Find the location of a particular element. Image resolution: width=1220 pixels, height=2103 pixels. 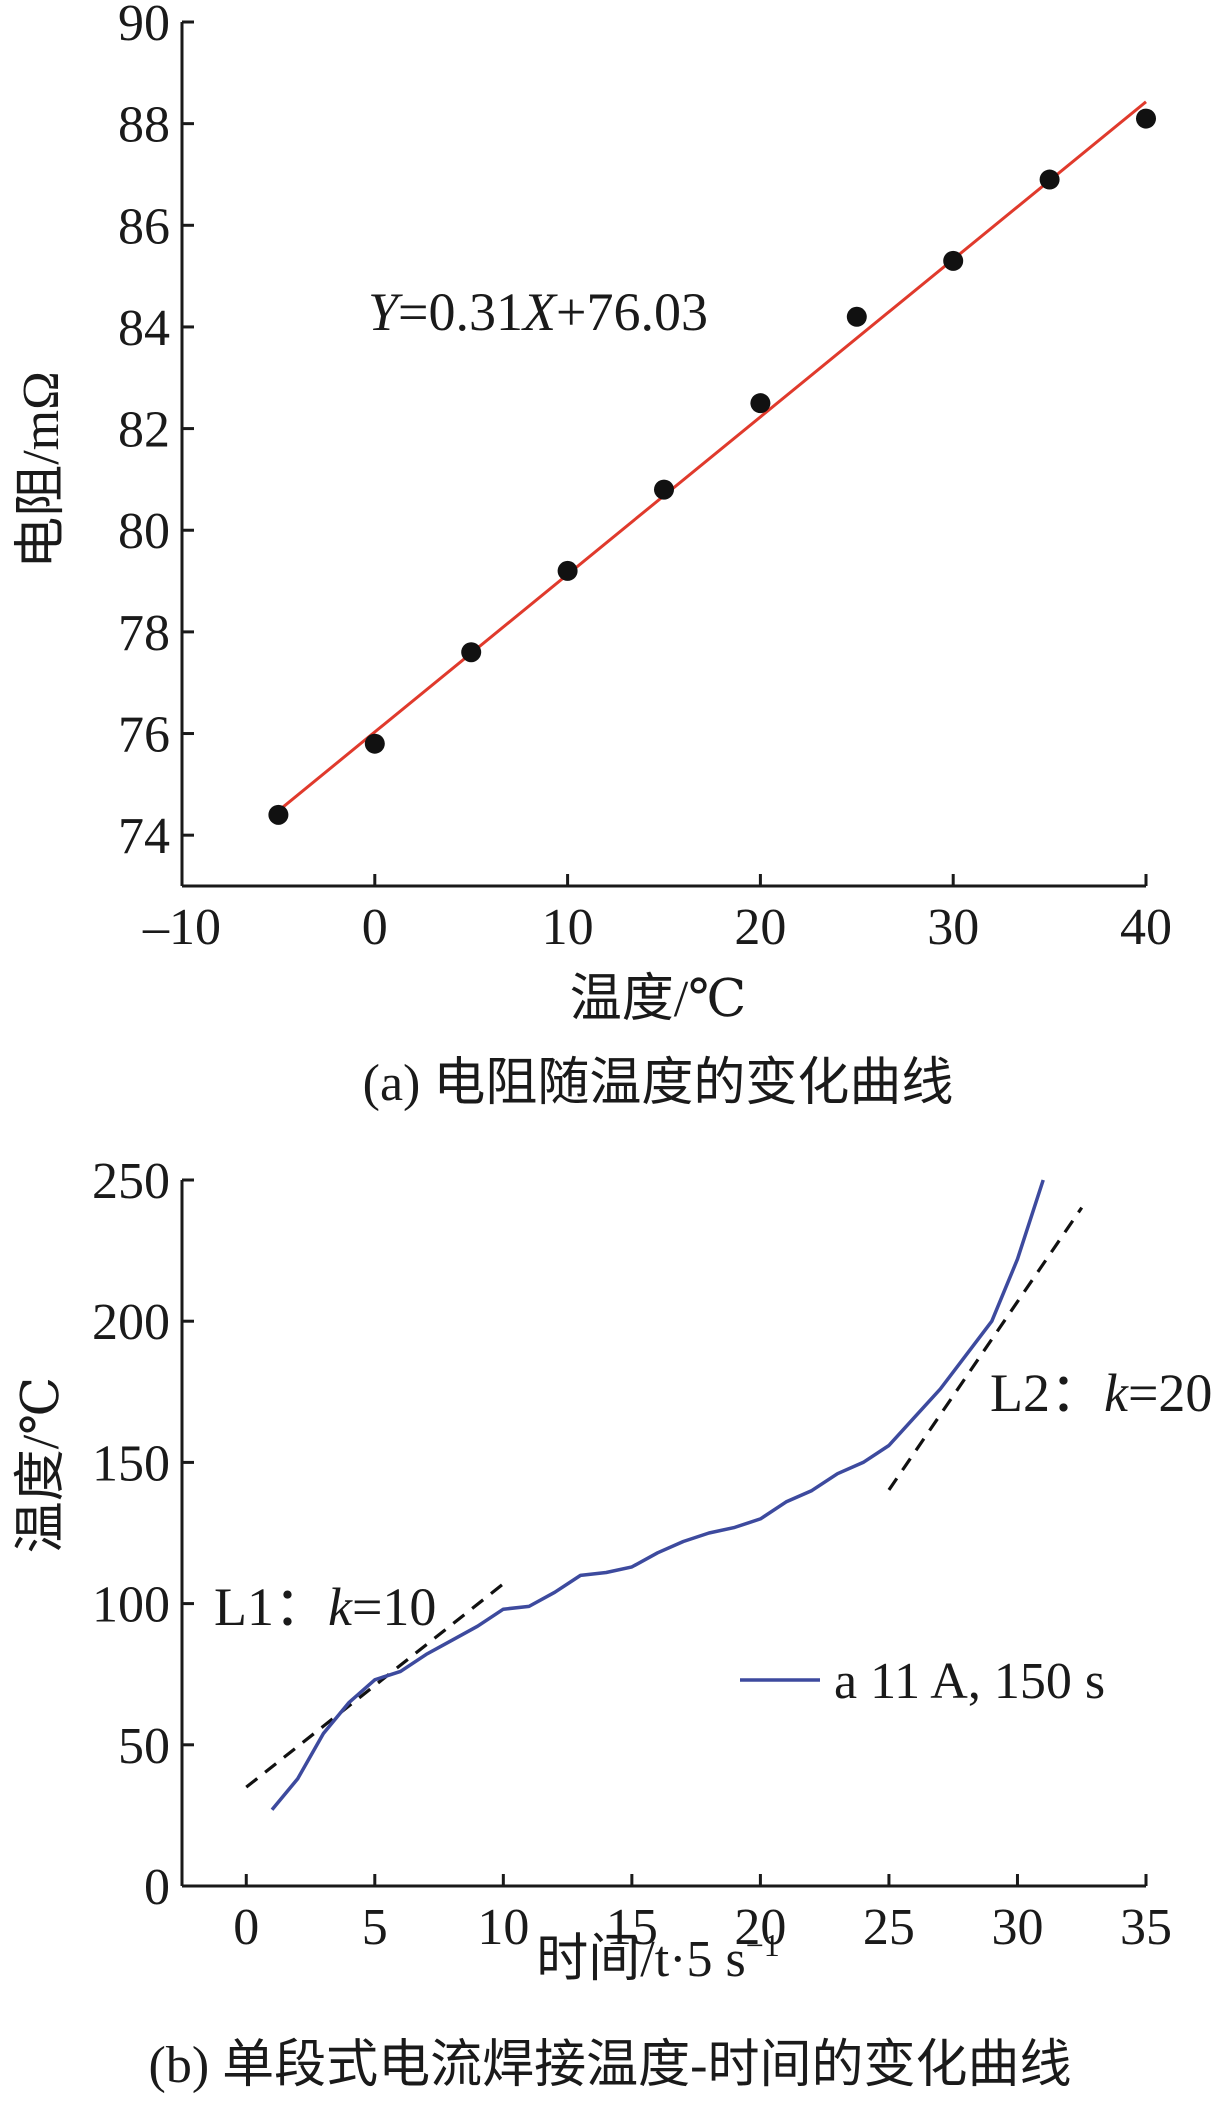

chart-b-y-axis-label: 温度/℃ is located at coordinates (41, 1465).